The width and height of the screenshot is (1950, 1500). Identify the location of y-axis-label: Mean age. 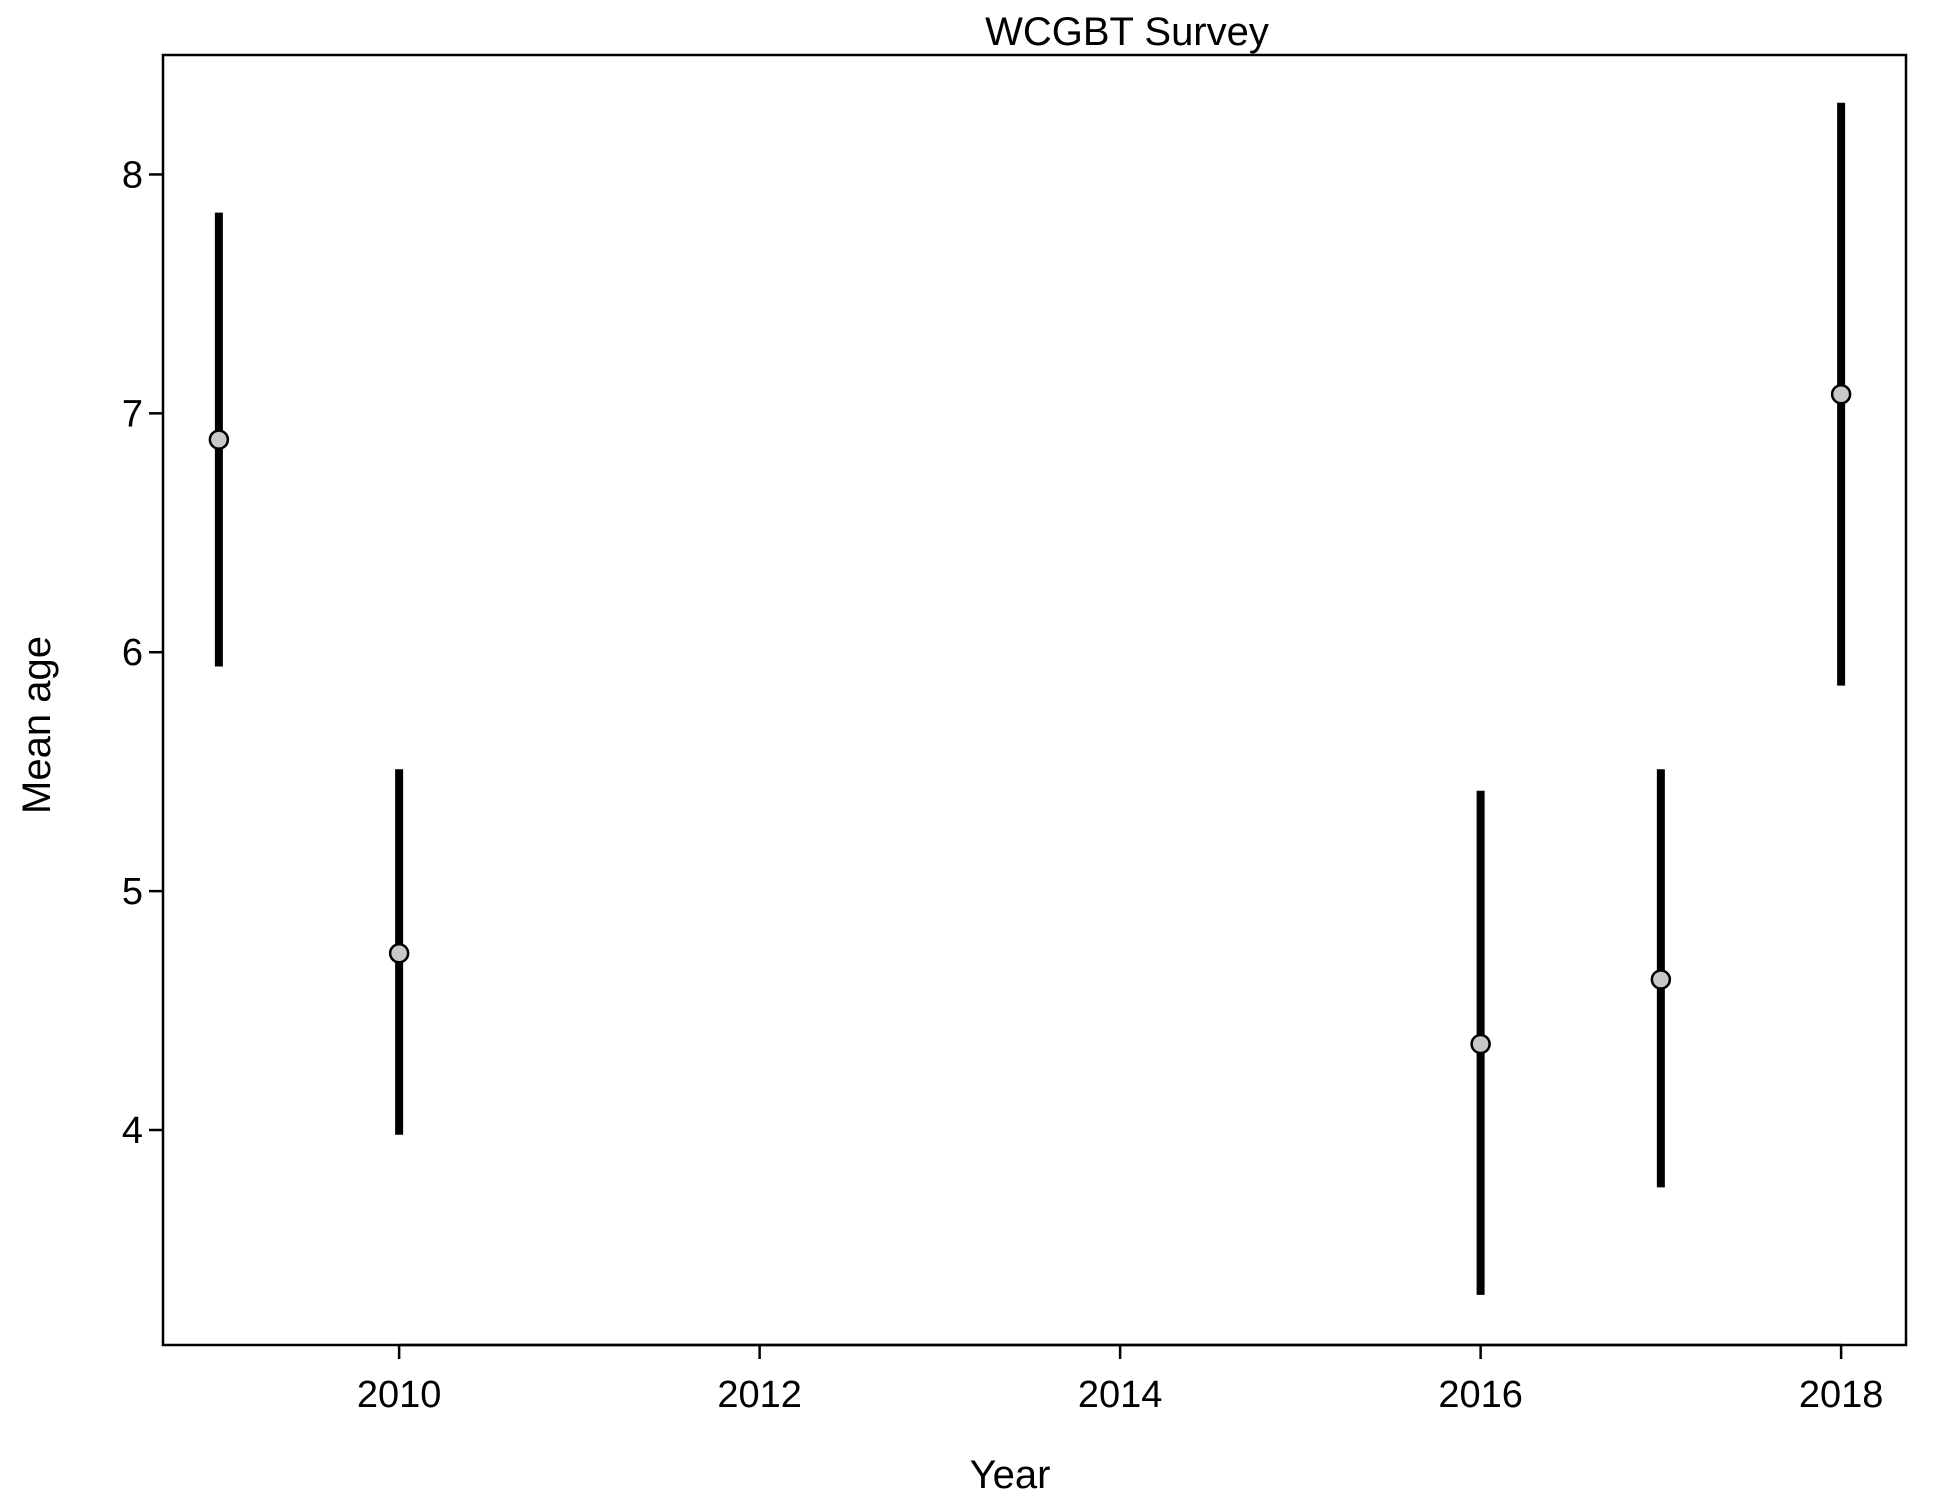
(37, 725).